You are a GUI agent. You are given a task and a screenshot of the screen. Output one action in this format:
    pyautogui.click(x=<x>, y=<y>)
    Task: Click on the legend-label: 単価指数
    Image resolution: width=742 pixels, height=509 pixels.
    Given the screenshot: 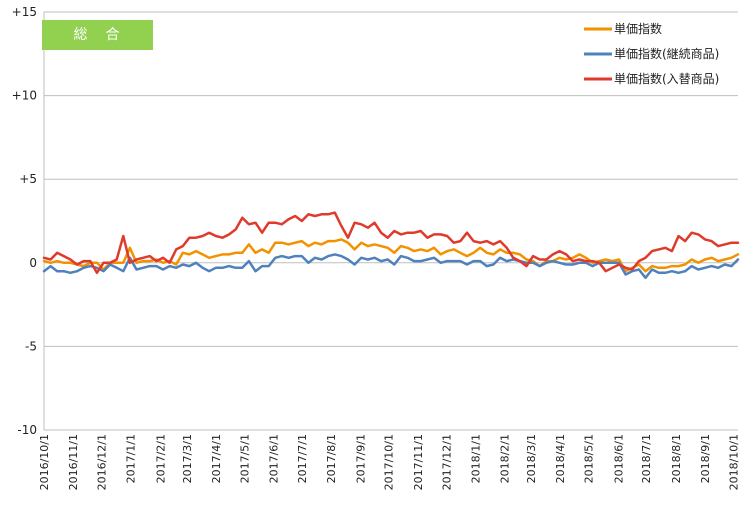 What is the action you would take?
    pyautogui.click(x=638, y=28)
    